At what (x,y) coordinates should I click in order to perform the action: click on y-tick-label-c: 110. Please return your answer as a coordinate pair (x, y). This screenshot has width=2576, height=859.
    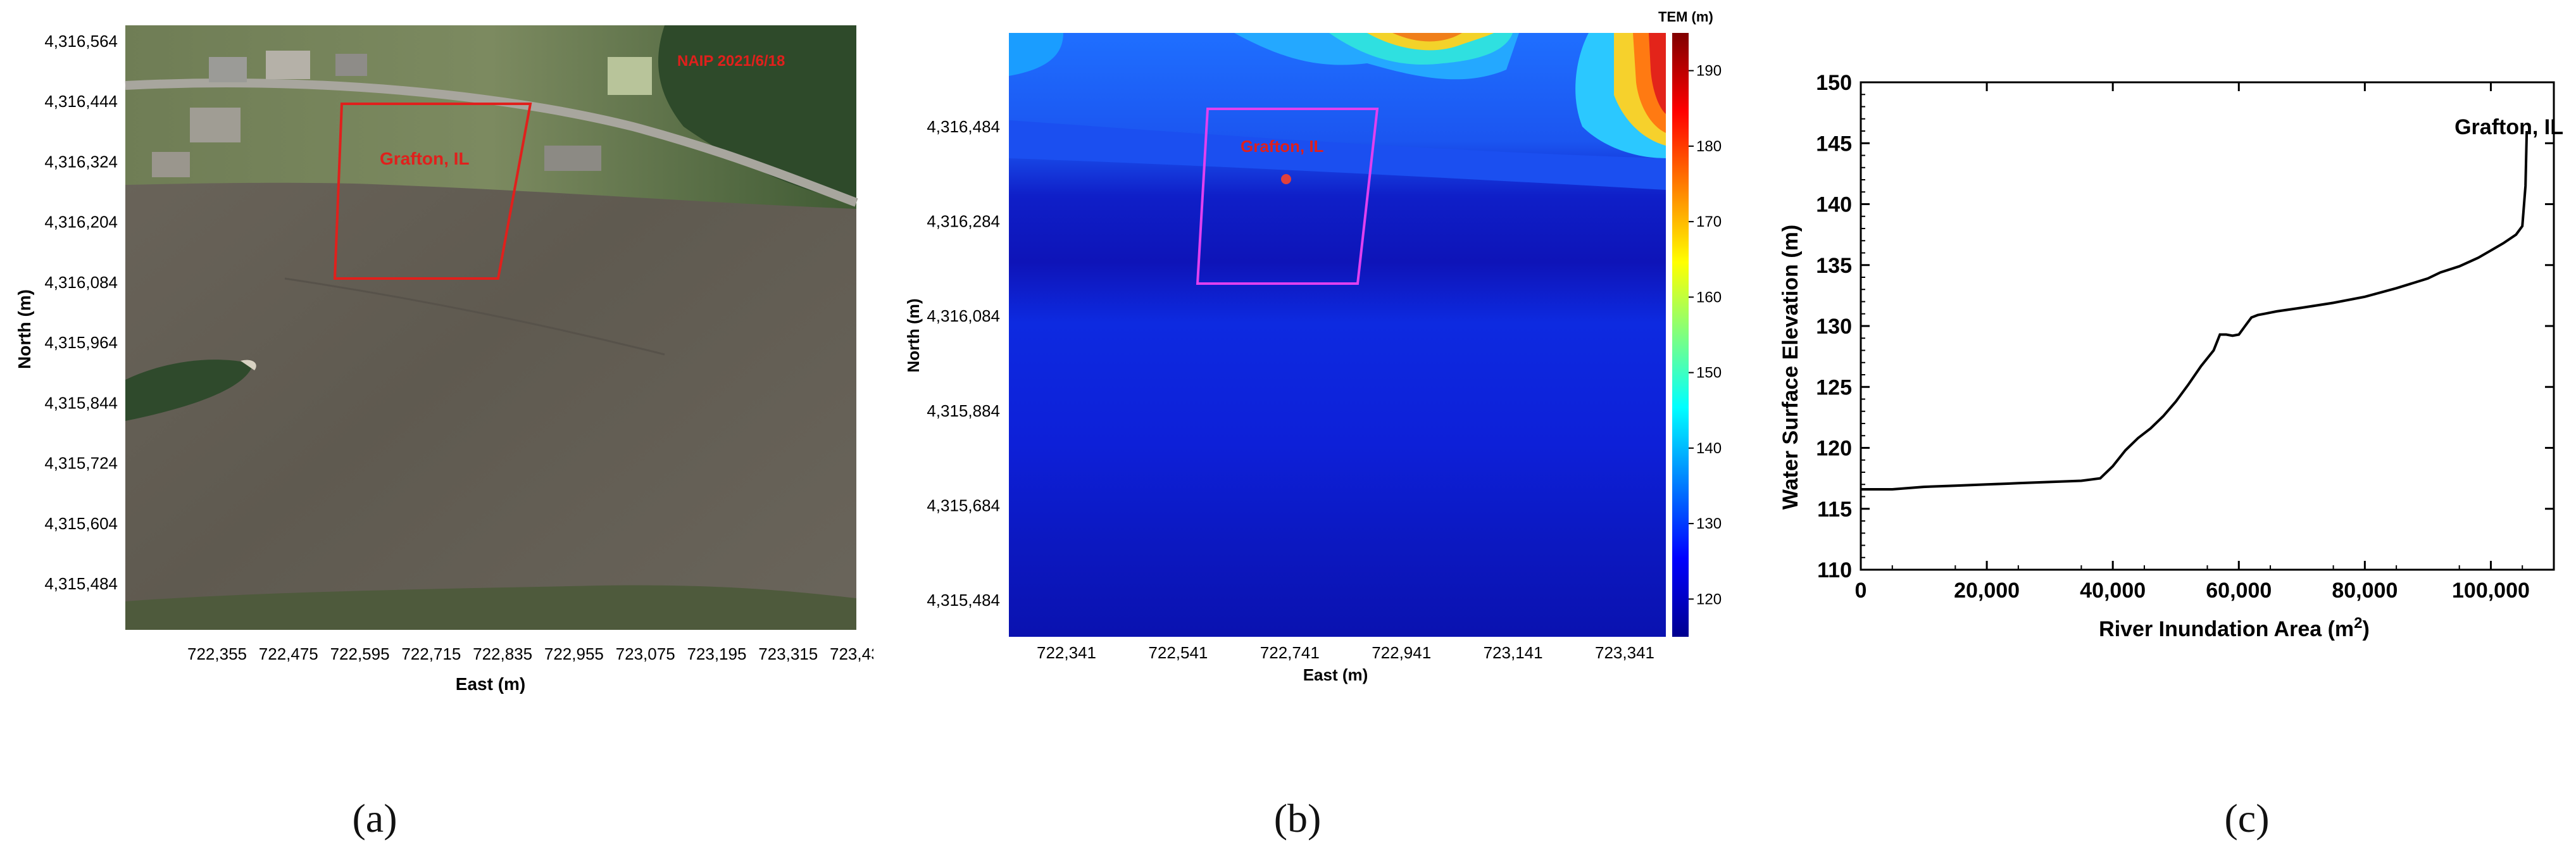
    Looking at the image, I should click on (1834, 570).